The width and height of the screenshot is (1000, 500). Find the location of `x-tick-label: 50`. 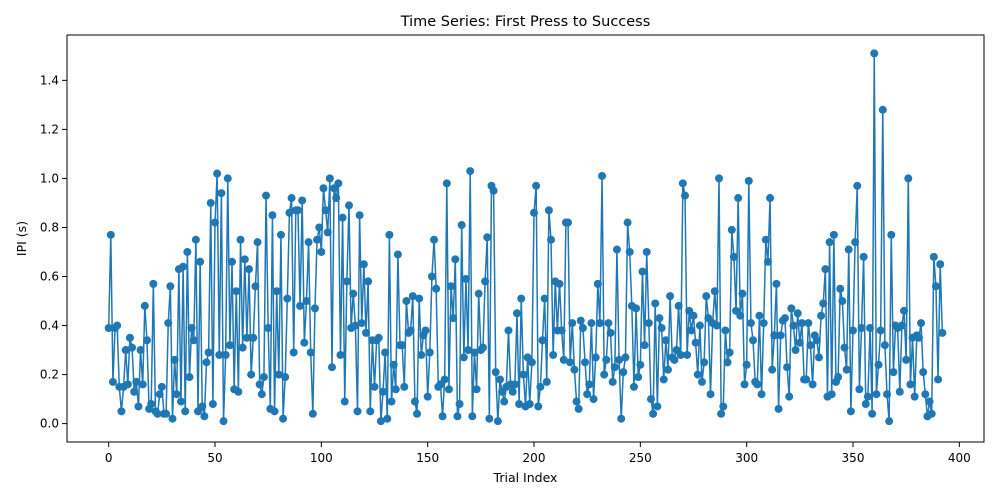

x-tick-label: 50 is located at coordinates (214, 458).